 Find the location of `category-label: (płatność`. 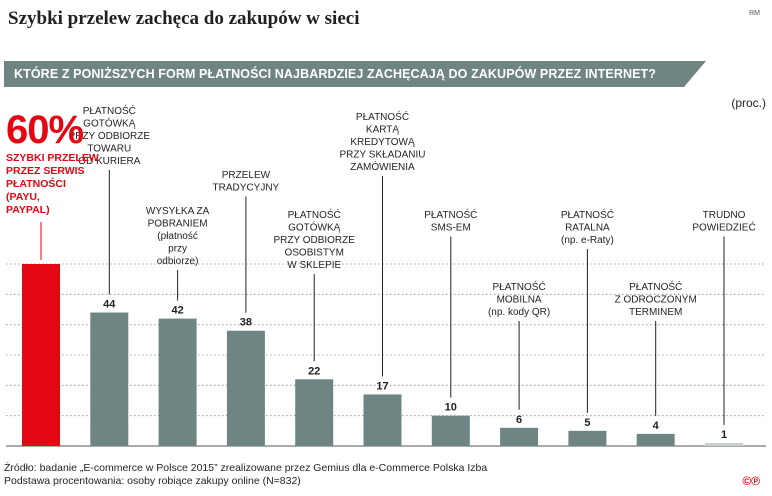

category-label: (płatność is located at coordinates (177, 236).